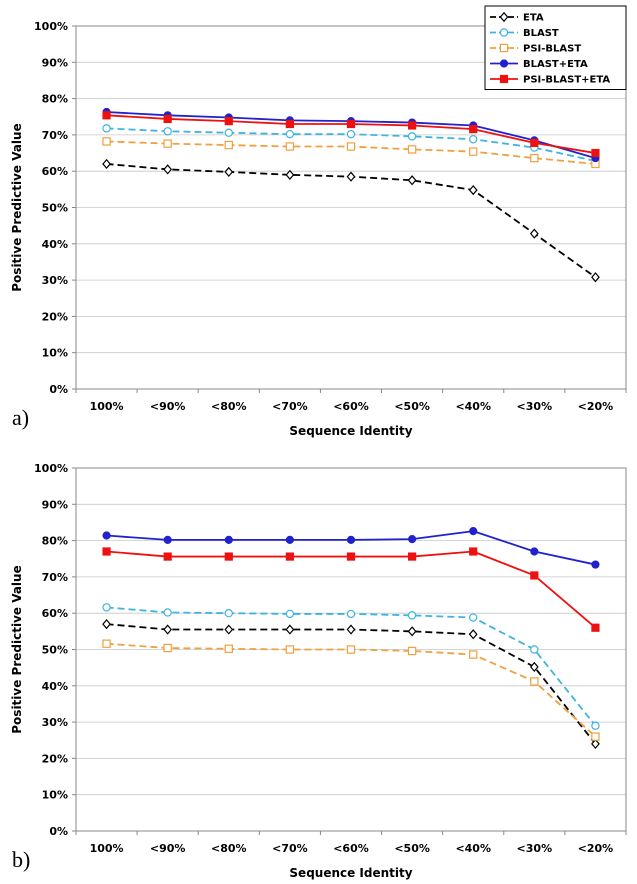 The image size is (637, 884). What do you see at coordinates (351, 548) in the screenshot?
I see `chart-b-series-blast-eta` at bounding box center [351, 548].